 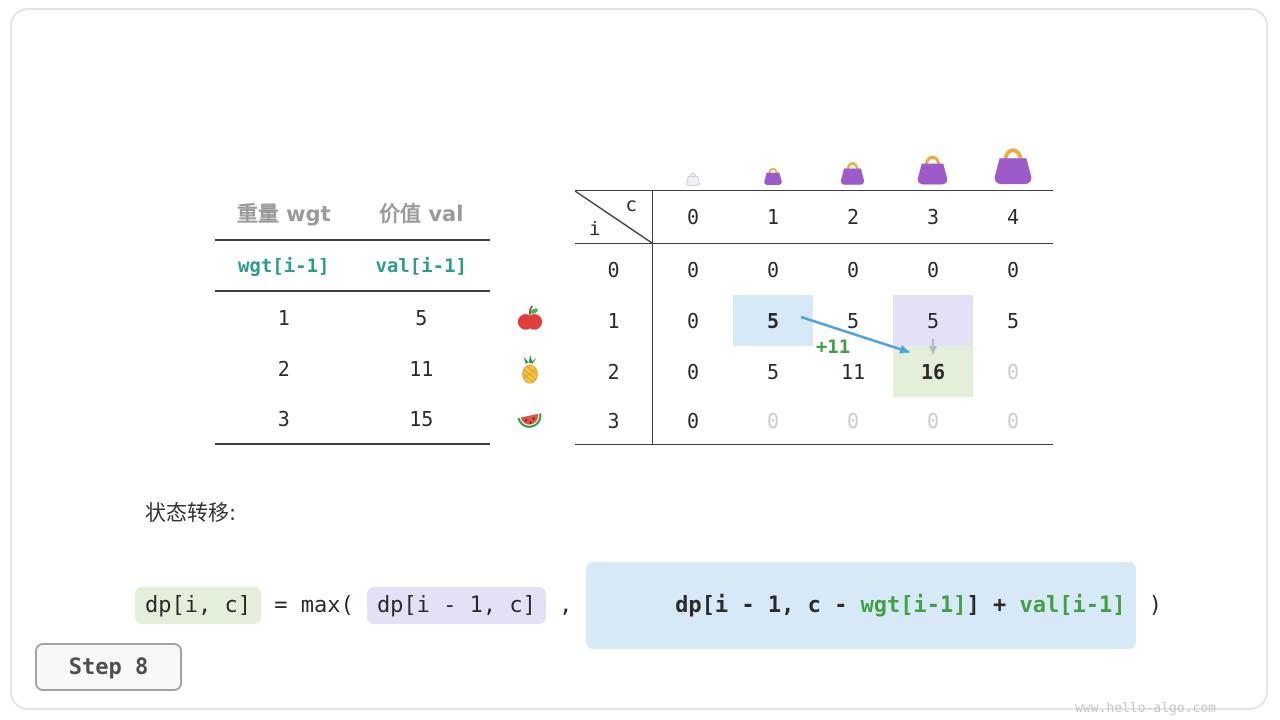 I want to click on transition-heading: 状态转移:, so click(x=191, y=513).